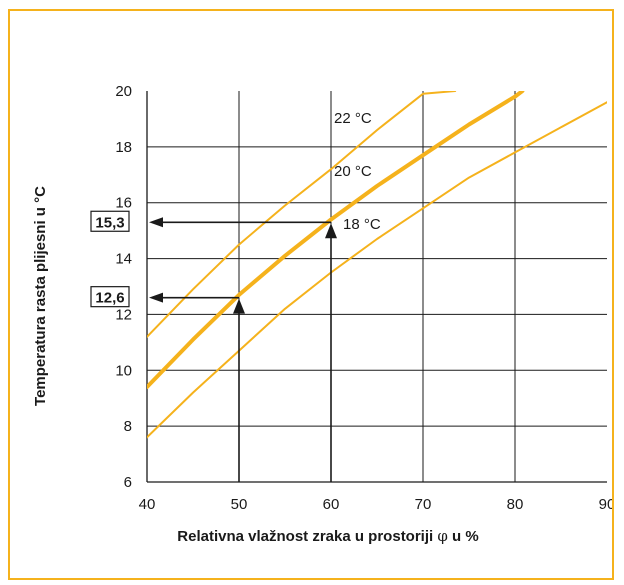 The image size is (624, 585). Describe the element at coordinates (442, 536) in the screenshot. I see `x-axis-title-symbol: φ` at that location.